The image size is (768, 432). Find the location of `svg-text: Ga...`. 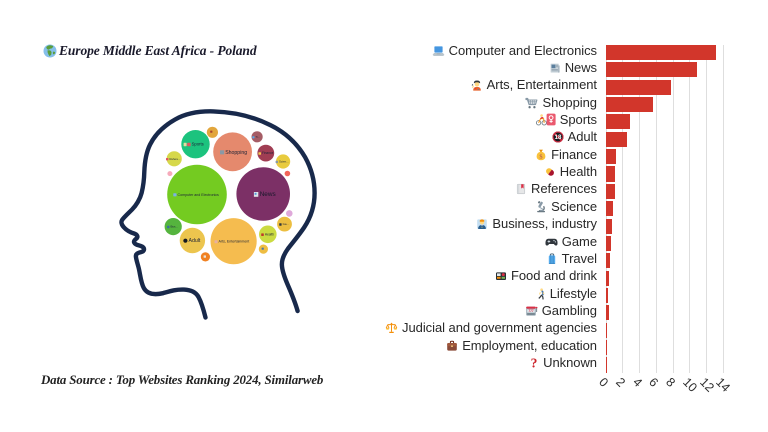

svg-text: Ga... is located at coordinates (286, 224).